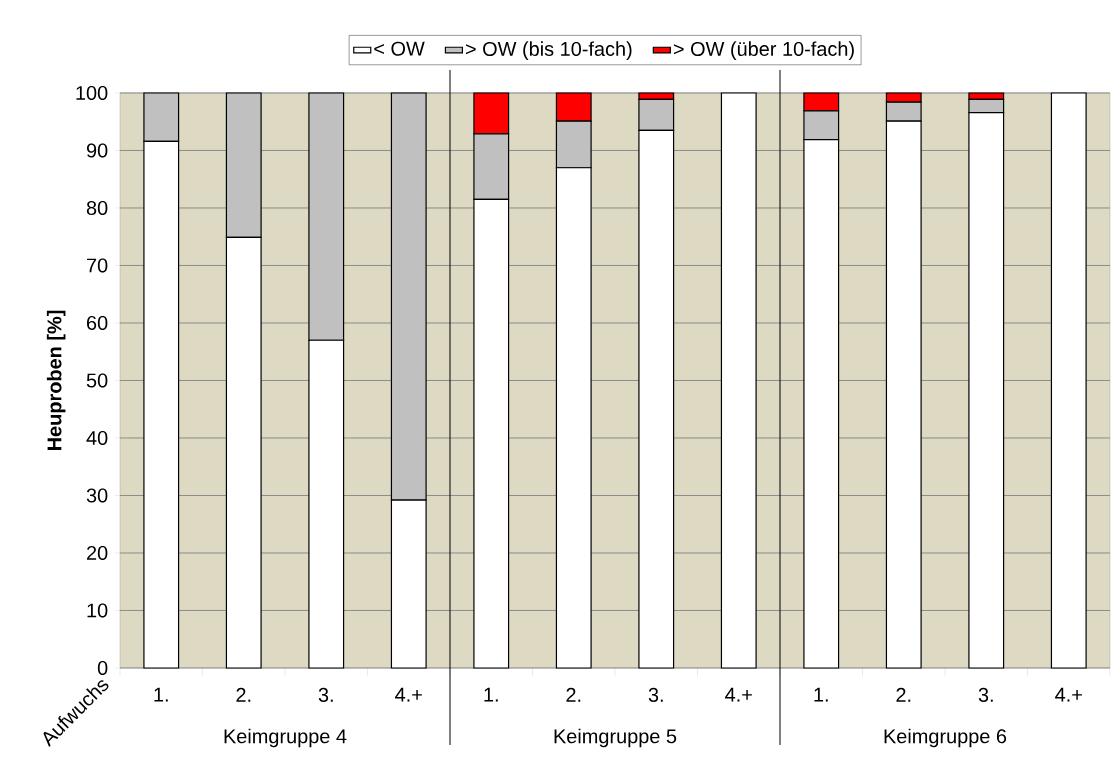  I want to click on y-tick-label: 30, so click(97, 495).